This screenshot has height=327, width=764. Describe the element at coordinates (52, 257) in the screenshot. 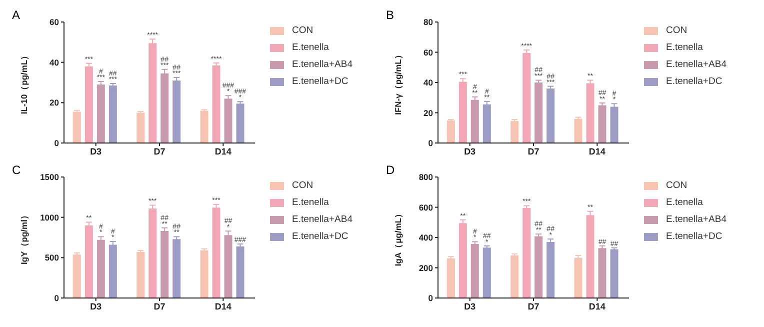

I see `y-tick-label: 500` at that location.